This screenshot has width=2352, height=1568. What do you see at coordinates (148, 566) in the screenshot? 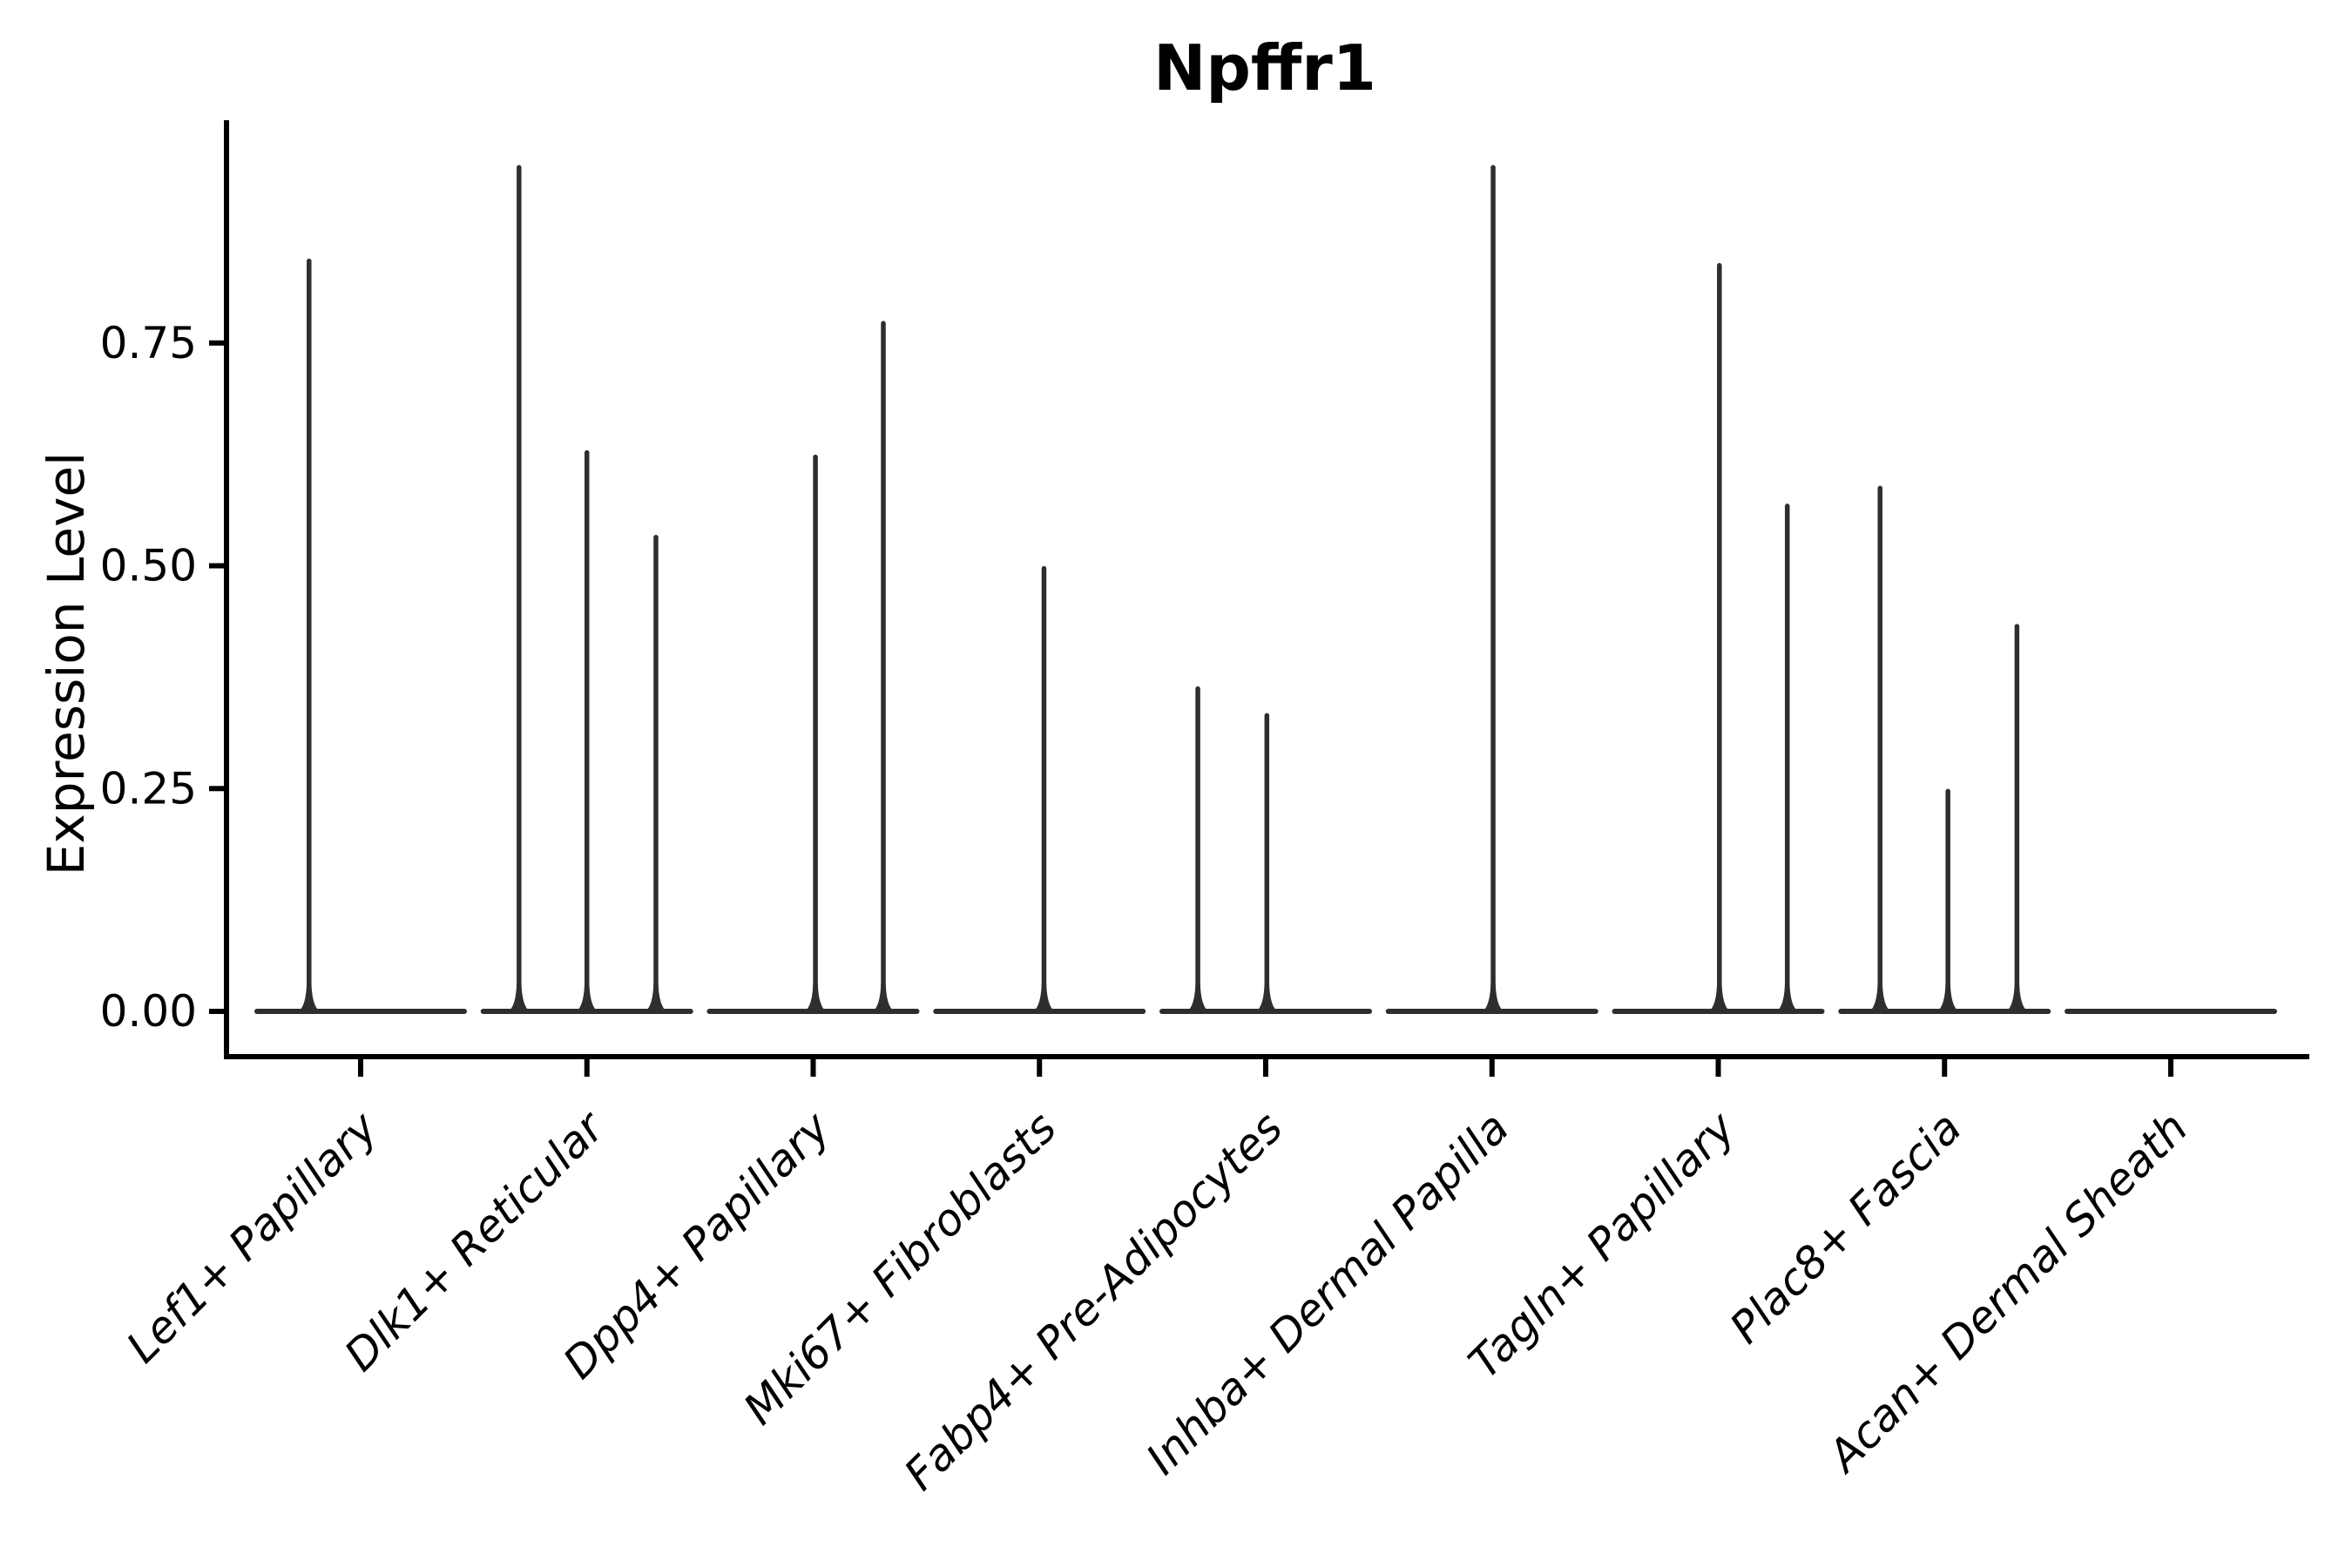
I see `y-tick-label: 0.50` at bounding box center [148, 566].